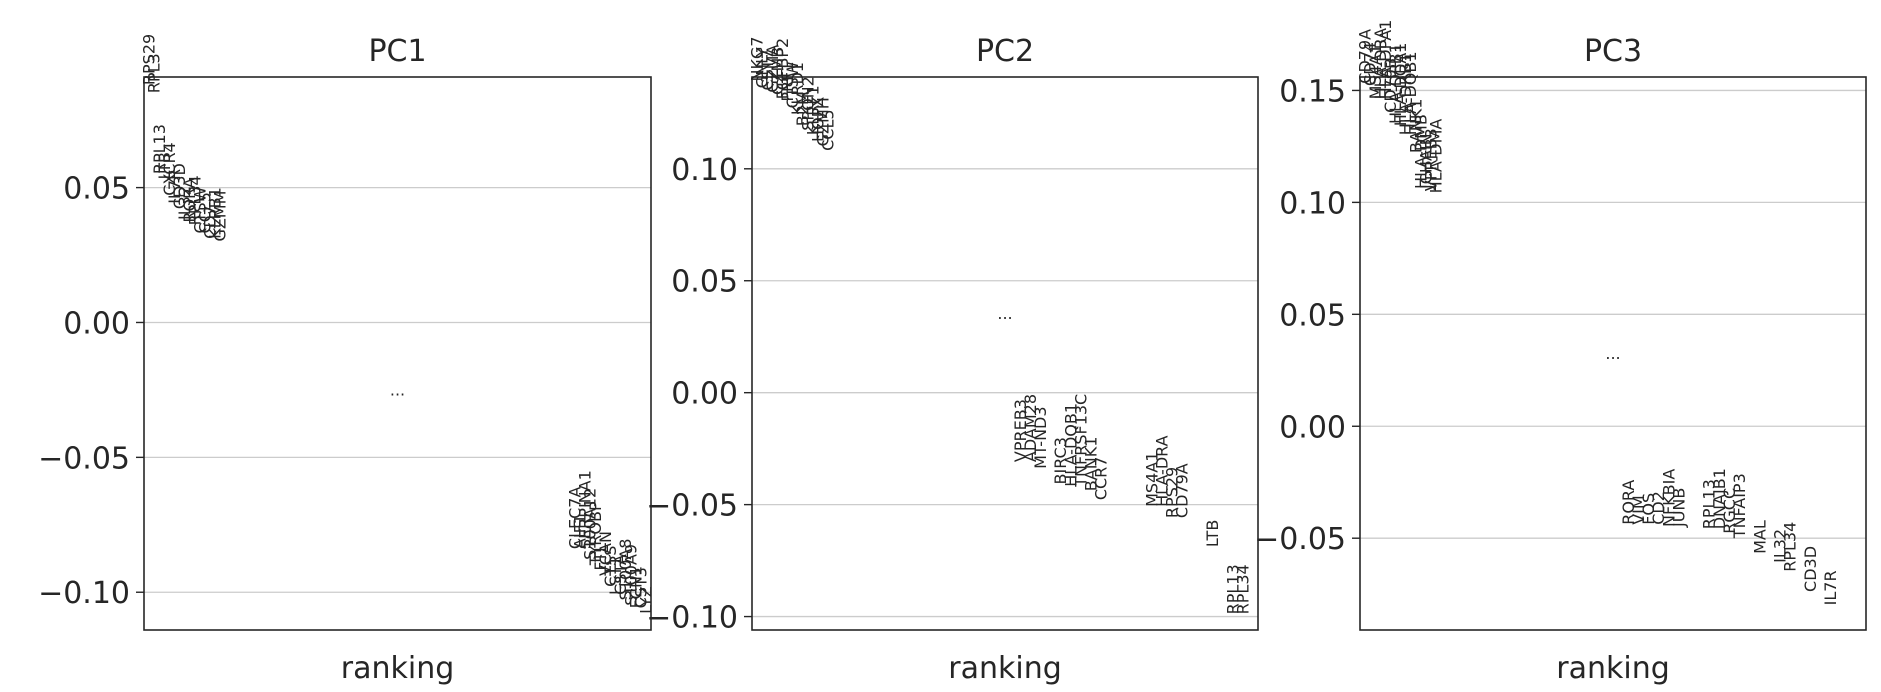 The width and height of the screenshot is (1881, 692). I want to click on pc1-gene-label: RPL3, so click(154, 73).